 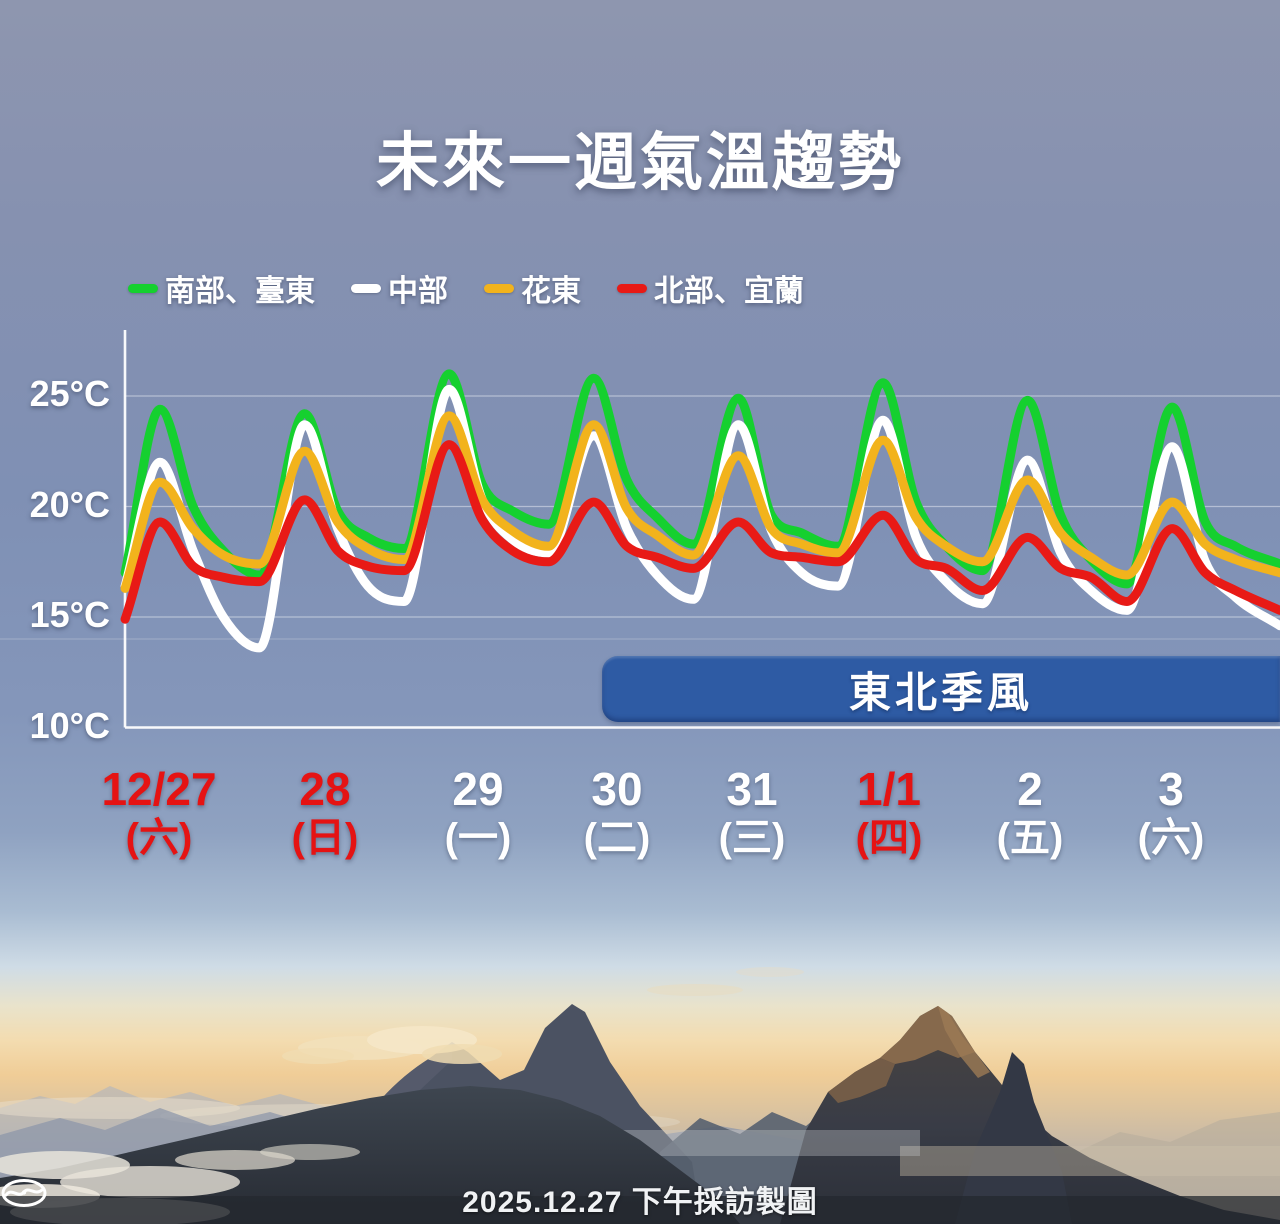 I want to click on monsoon-annotation-banner: 東北季風, so click(x=941, y=689).